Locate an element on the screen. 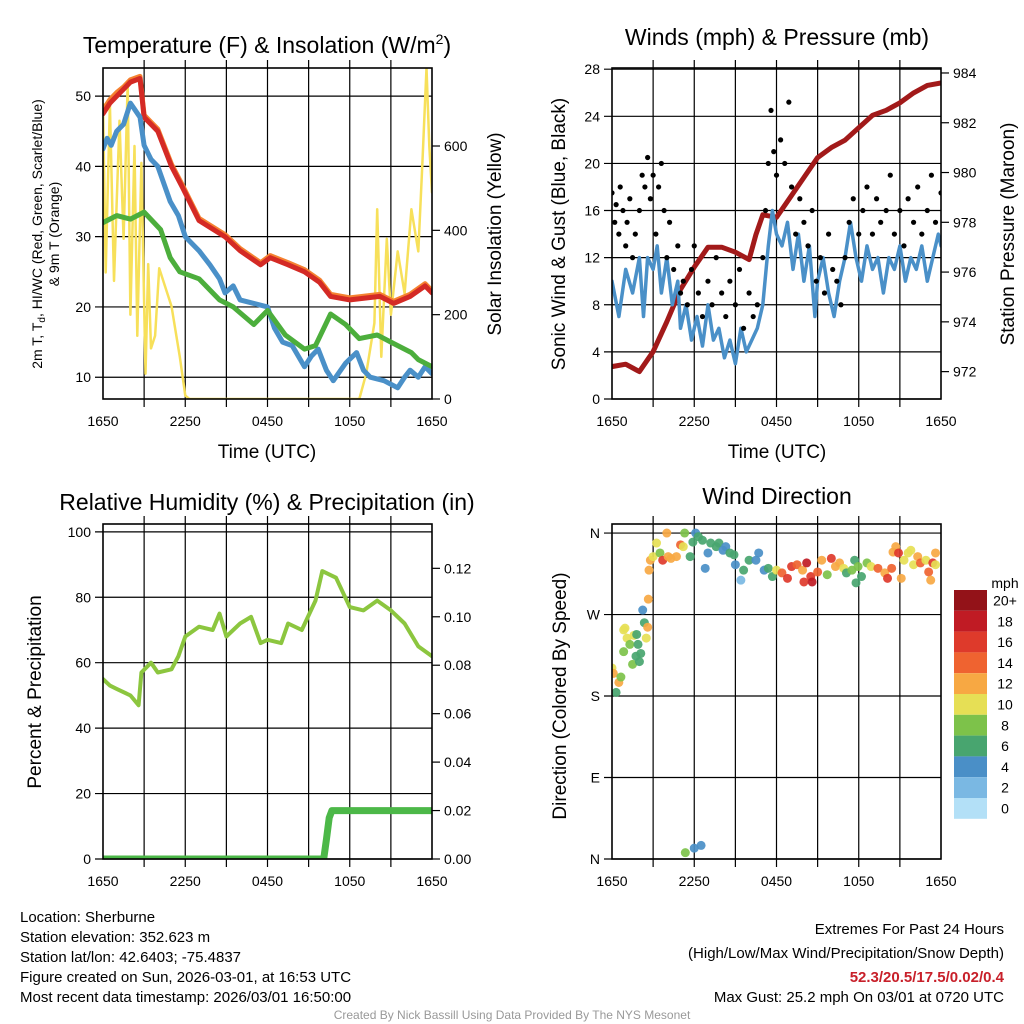 The width and height of the screenshot is (1024, 1024). right-y-tick-label: 984 is located at coordinates (965, 73).